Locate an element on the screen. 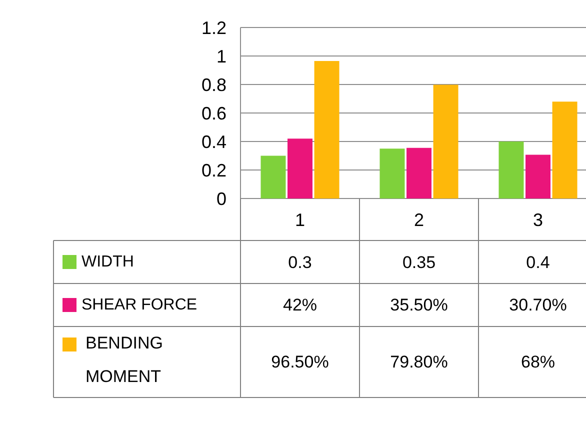  y-tick-label: 0.4 is located at coordinates (214, 142).